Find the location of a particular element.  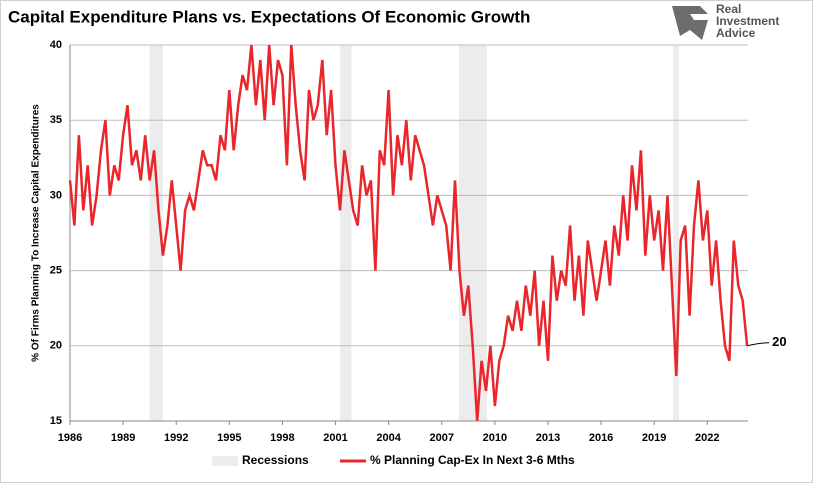

x-tick-label: 1992 is located at coordinates (176, 438).